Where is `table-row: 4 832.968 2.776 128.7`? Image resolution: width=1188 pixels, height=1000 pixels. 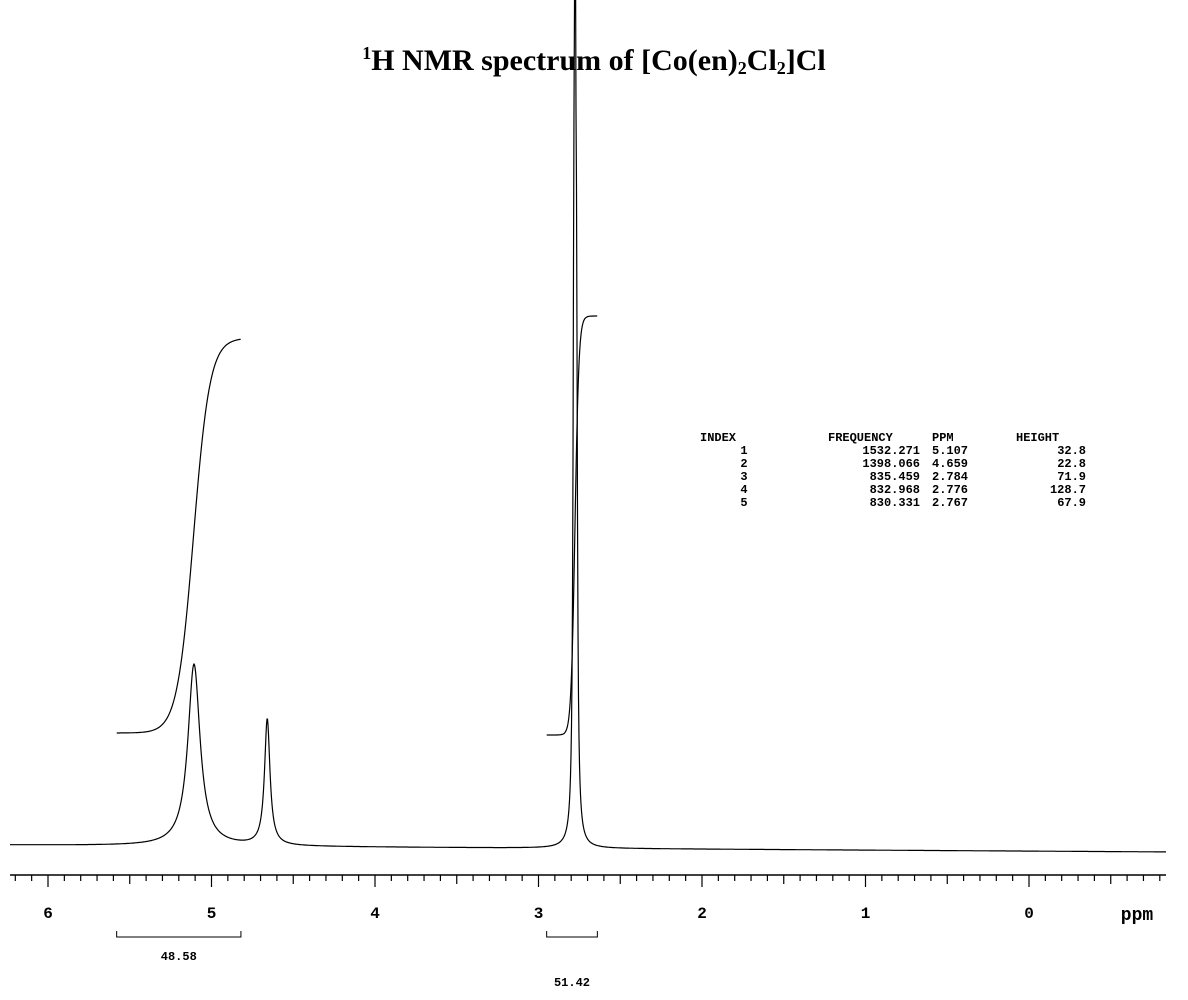 table-row: 4 832.968 2.776 128.7 is located at coordinates (893, 490).